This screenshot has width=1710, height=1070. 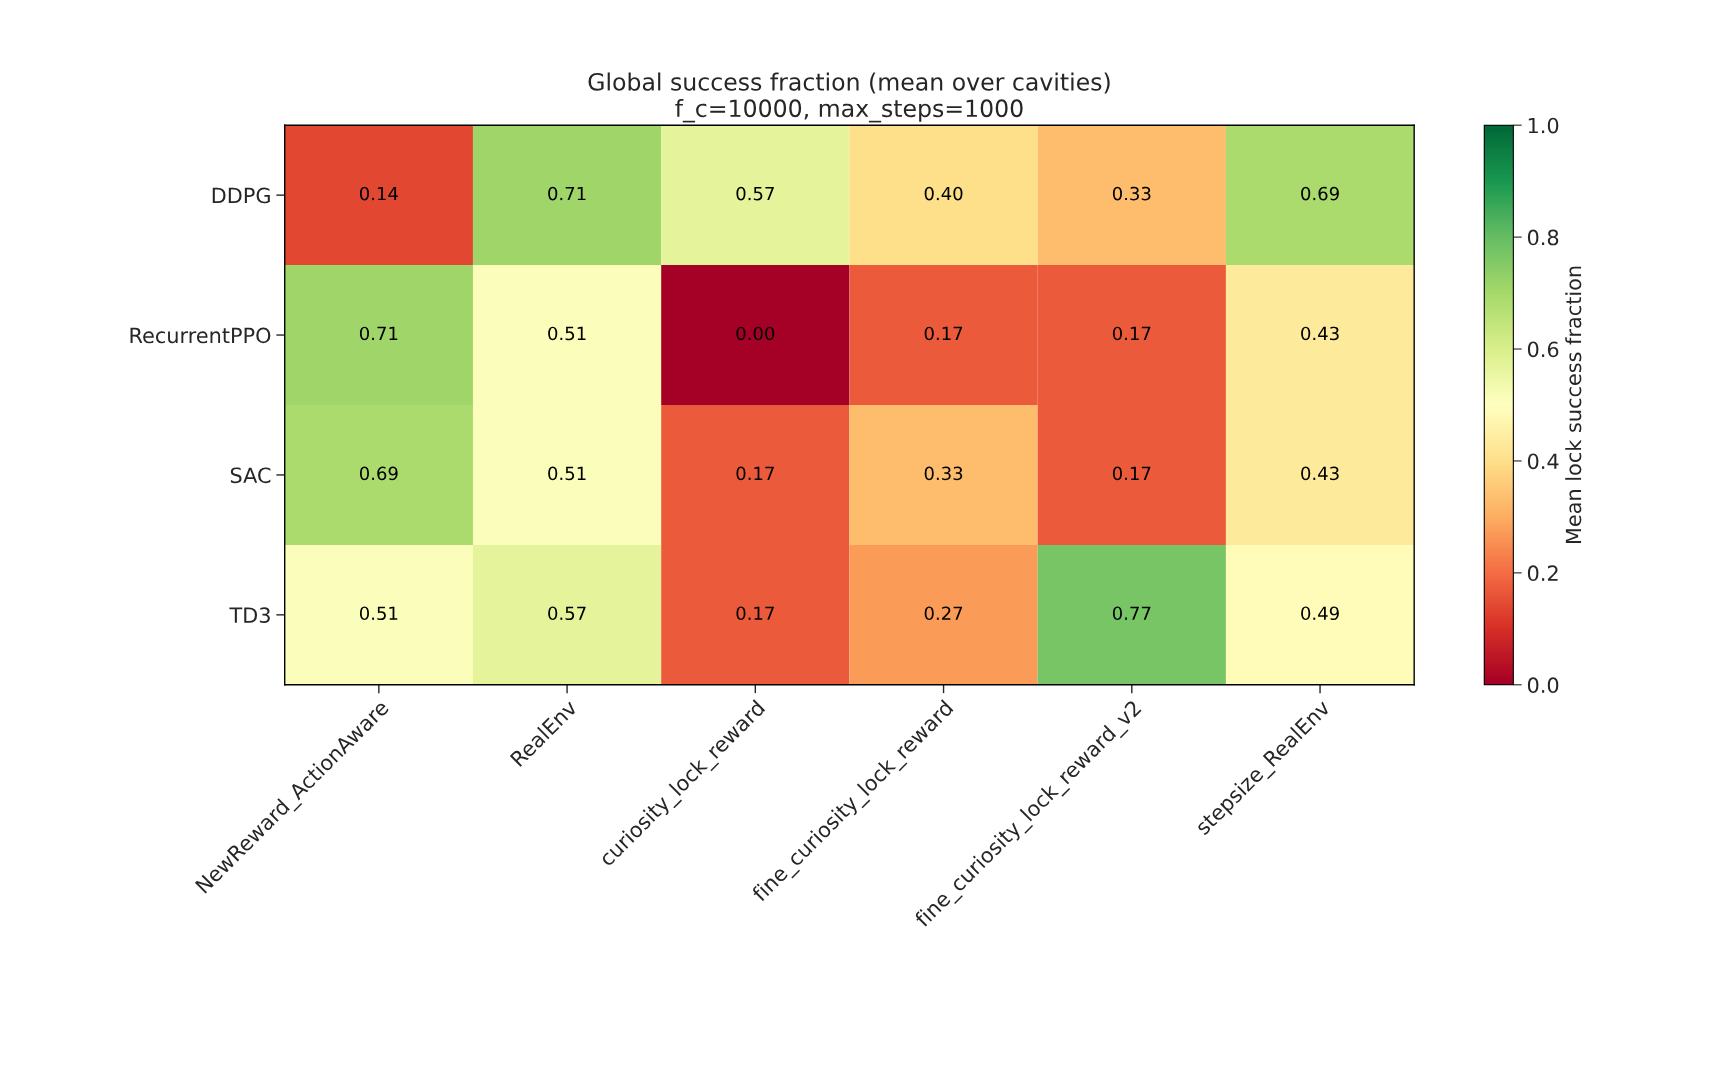 I want to click on y-tick-label: RecurrentPPO, so click(x=200, y=335).